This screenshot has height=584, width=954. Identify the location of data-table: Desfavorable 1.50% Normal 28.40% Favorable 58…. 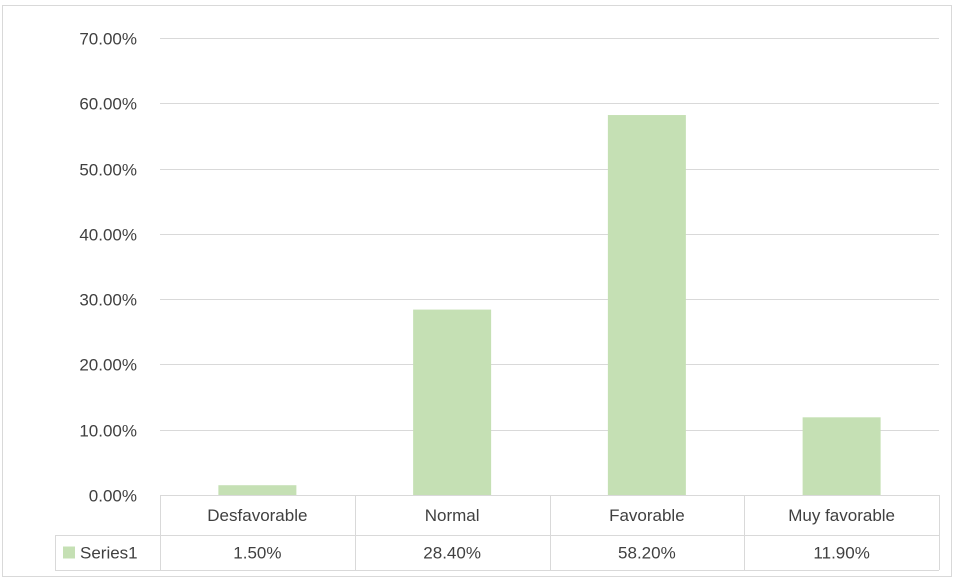
(497, 533).